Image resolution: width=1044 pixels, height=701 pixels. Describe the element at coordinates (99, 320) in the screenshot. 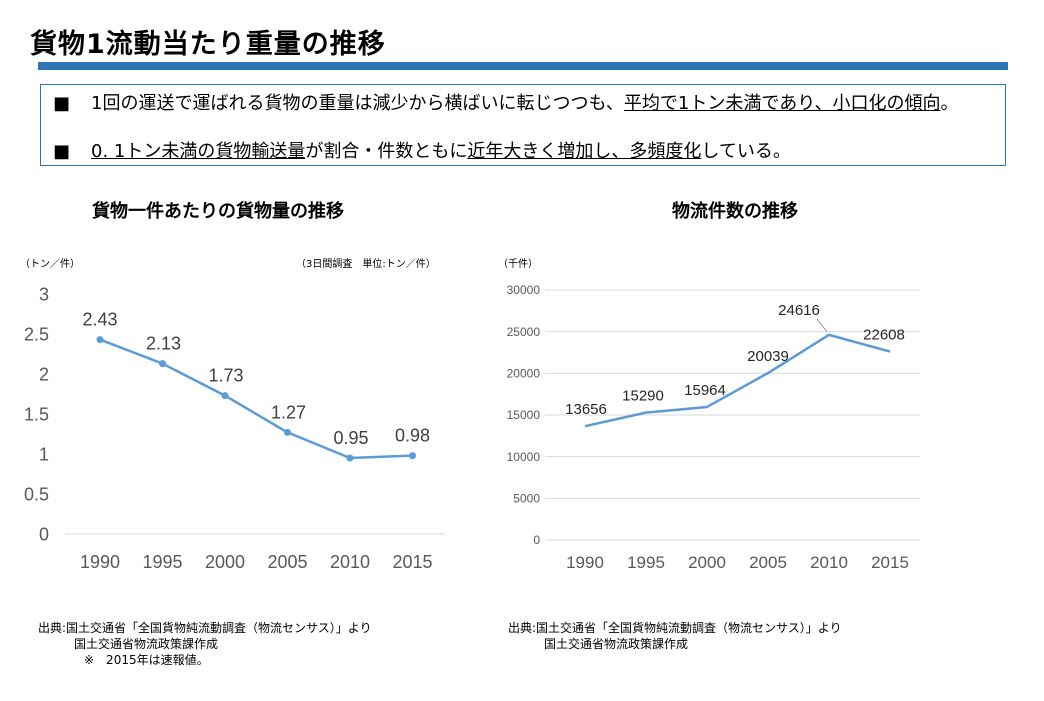

I see `data-label: 2.43` at that location.